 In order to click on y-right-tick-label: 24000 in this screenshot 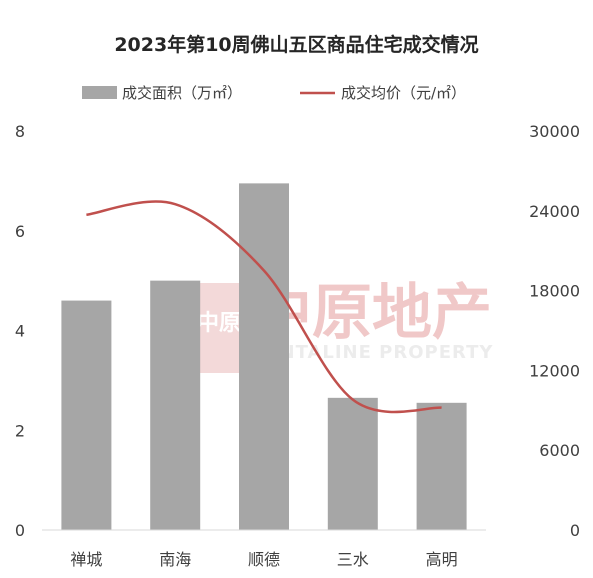, I will do `click(554, 211)`.